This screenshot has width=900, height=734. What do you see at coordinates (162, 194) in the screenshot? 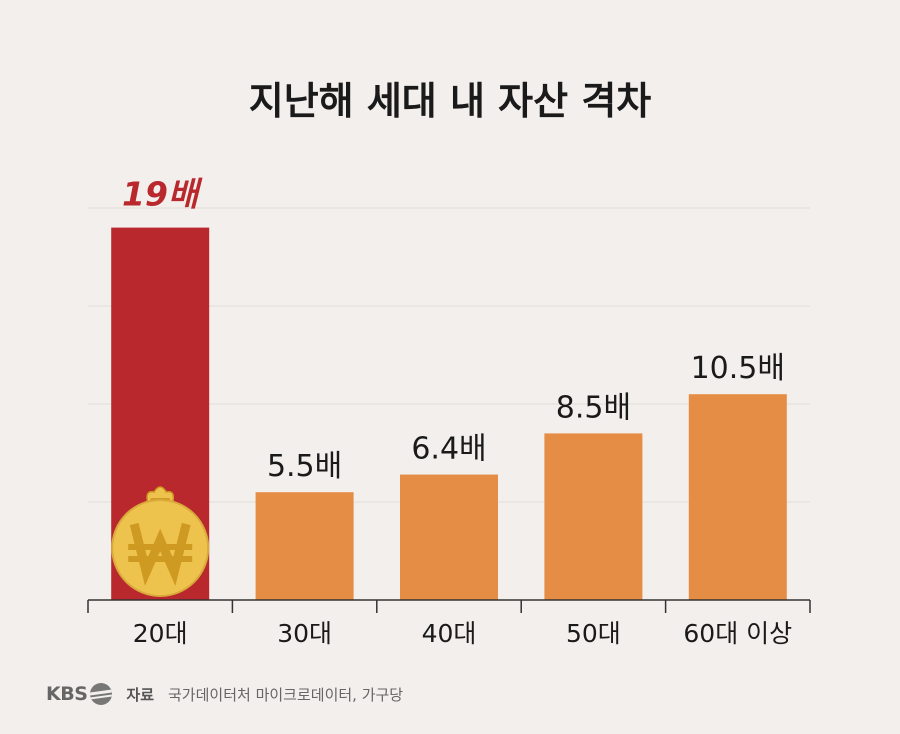
I see `bar-value-label: 19배` at bounding box center [162, 194].